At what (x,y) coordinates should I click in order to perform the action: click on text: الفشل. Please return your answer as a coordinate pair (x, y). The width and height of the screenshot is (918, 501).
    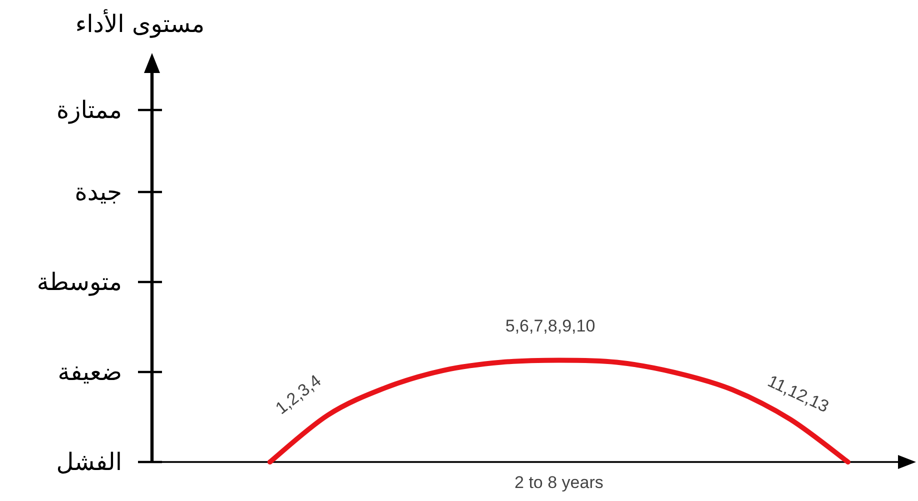
    Looking at the image, I should click on (89, 462).